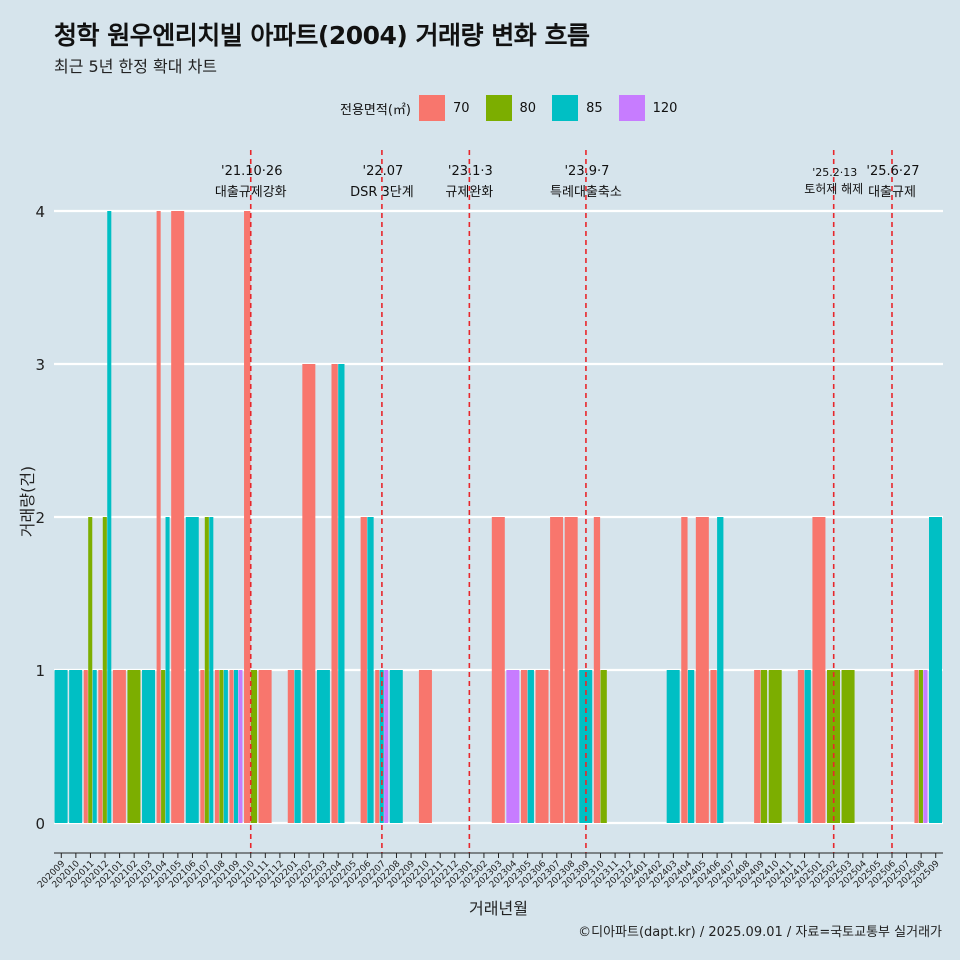  I want to click on legend-label-120: 120, so click(665, 108).